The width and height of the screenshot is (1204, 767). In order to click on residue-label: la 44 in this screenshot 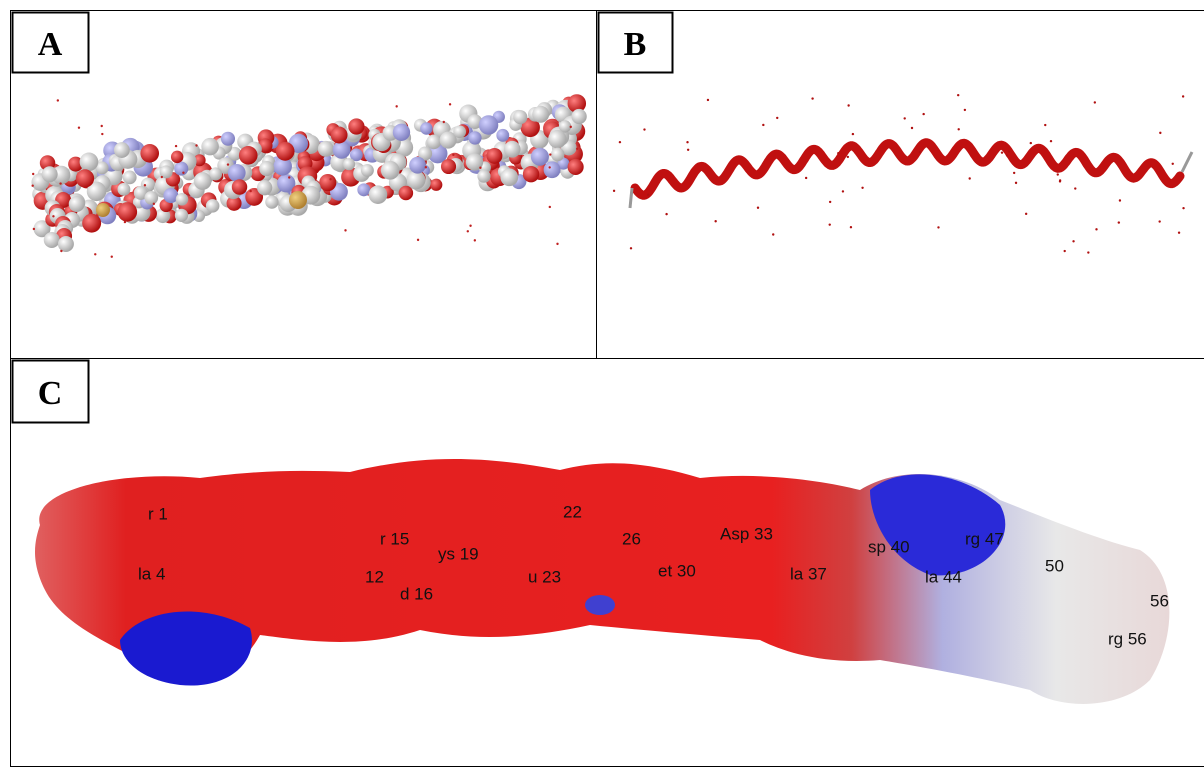, I will do `click(943, 576)`.